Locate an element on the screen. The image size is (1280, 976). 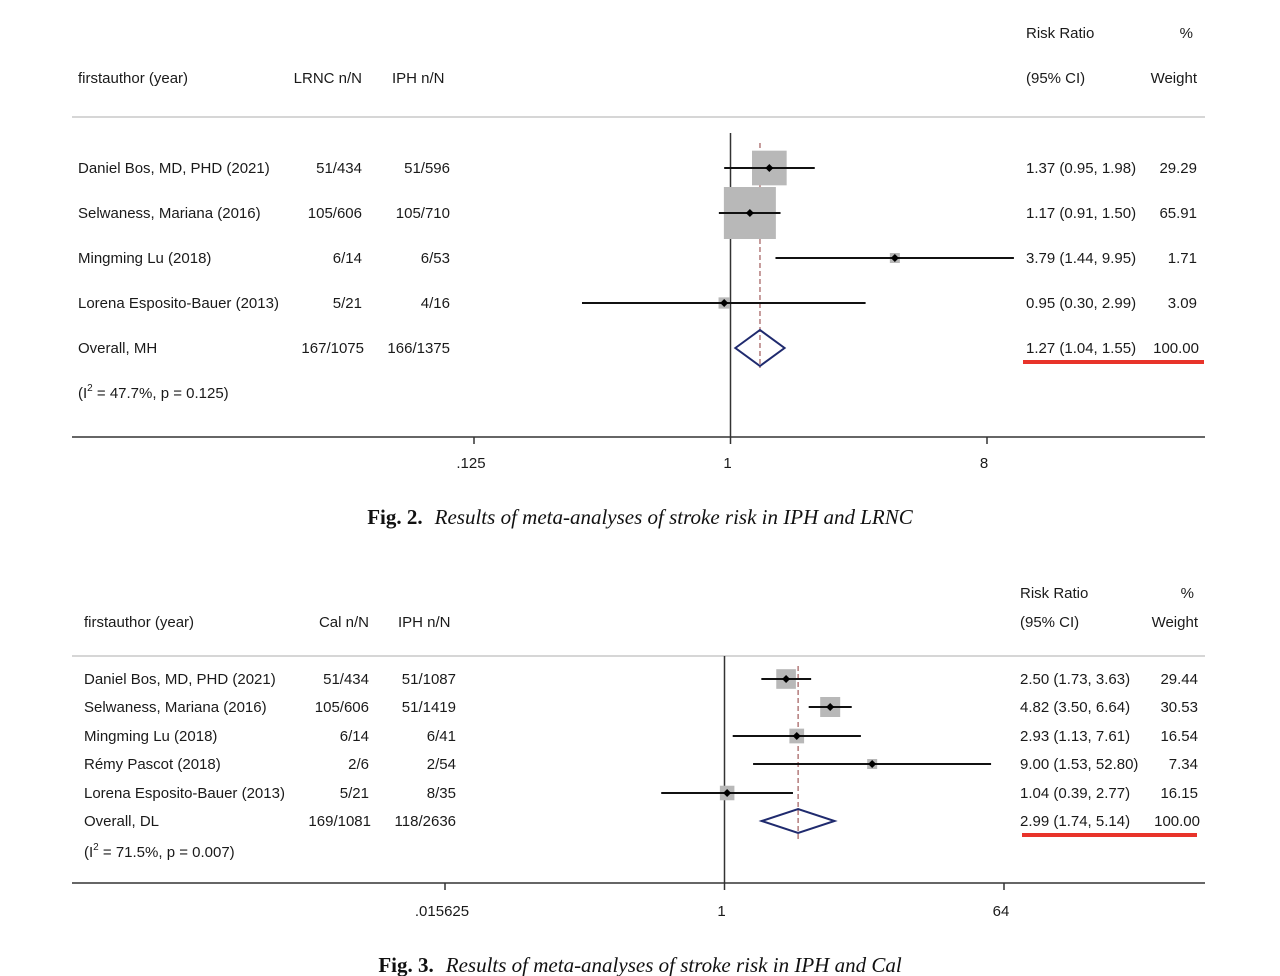
header-ci: (95% CI) is located at coordinates (1049, 622).